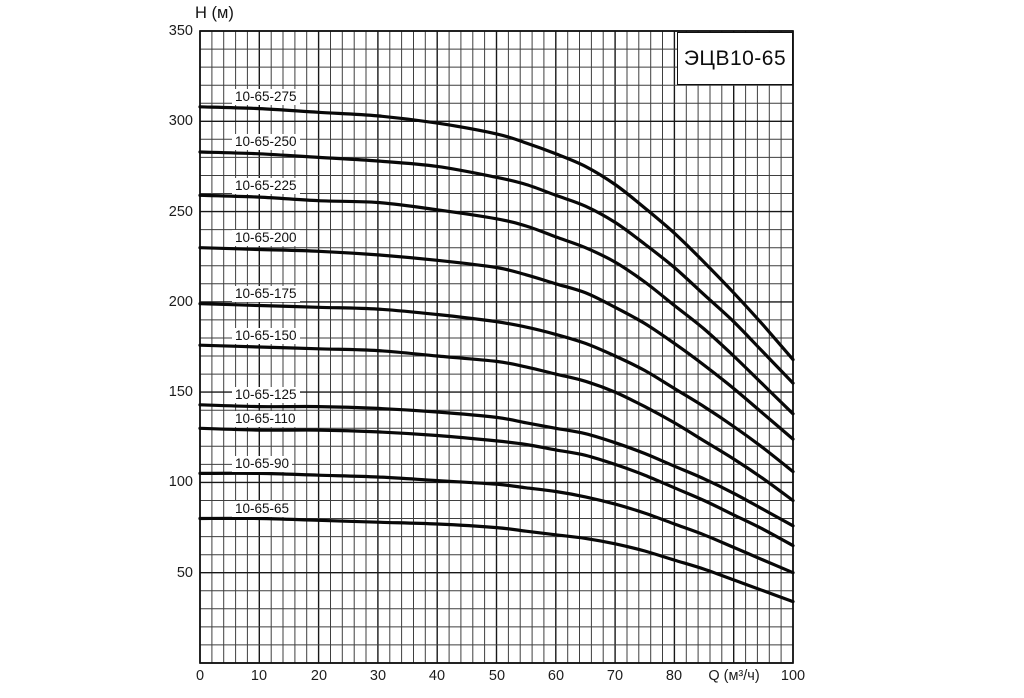 Image resolution: width=1024 pixels, height=698 pixels. I want to click on y-axis-title: H (м), so click(214, 13).